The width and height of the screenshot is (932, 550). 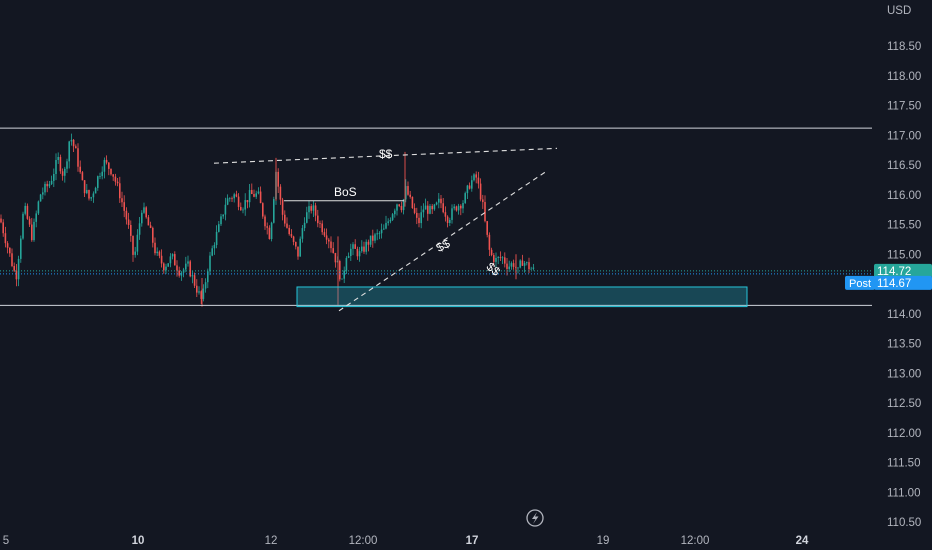 I want to click on post-price-text: 114.67, so click(x=894, y=284).